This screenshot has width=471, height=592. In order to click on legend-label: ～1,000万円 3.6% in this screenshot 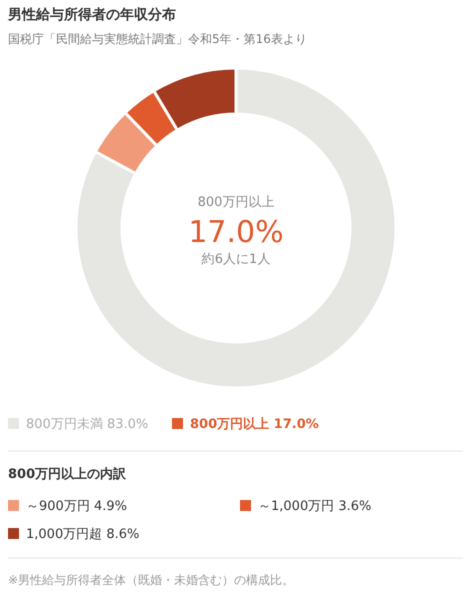, I will do `click(315, 506)`.